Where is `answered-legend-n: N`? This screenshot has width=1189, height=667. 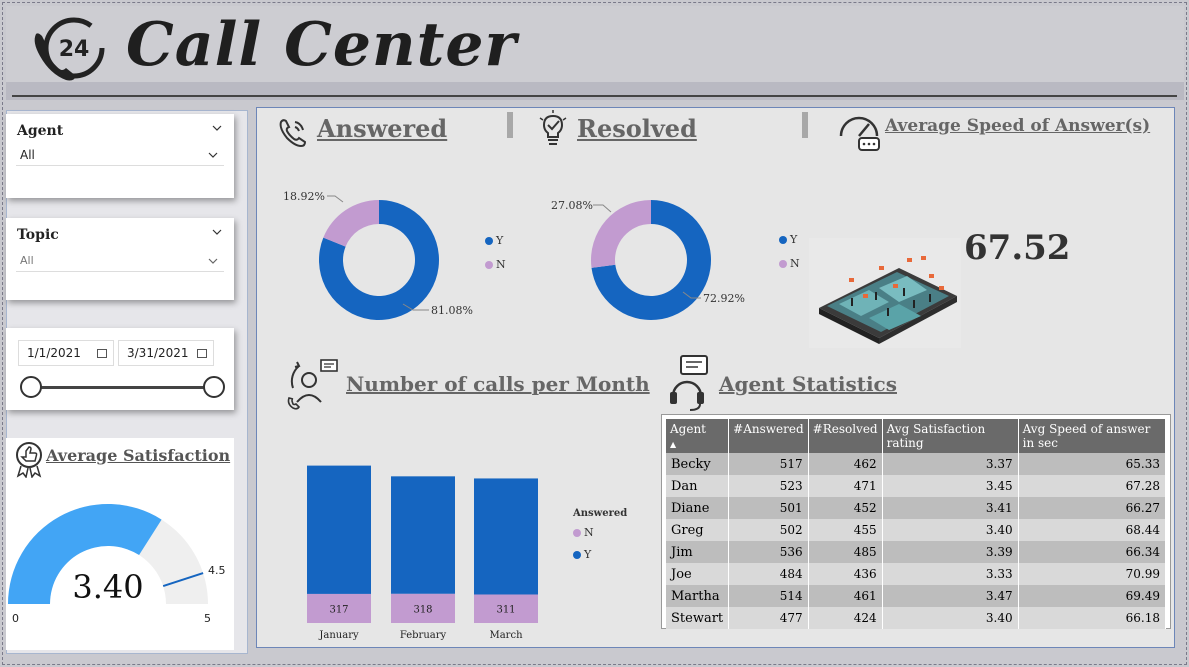 answered-legend-n: N is located at coordinates (495, 264).